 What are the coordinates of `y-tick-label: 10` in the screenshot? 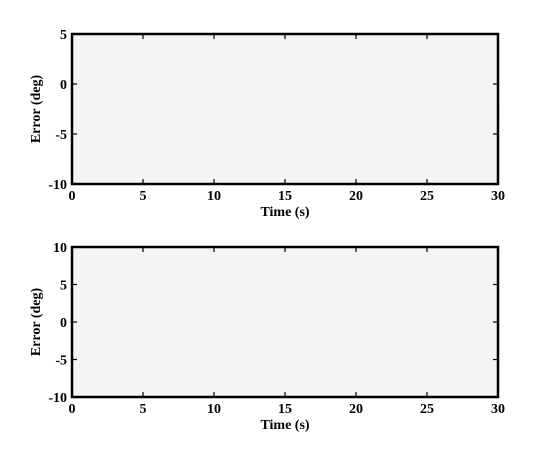 It's located at (60, 248).